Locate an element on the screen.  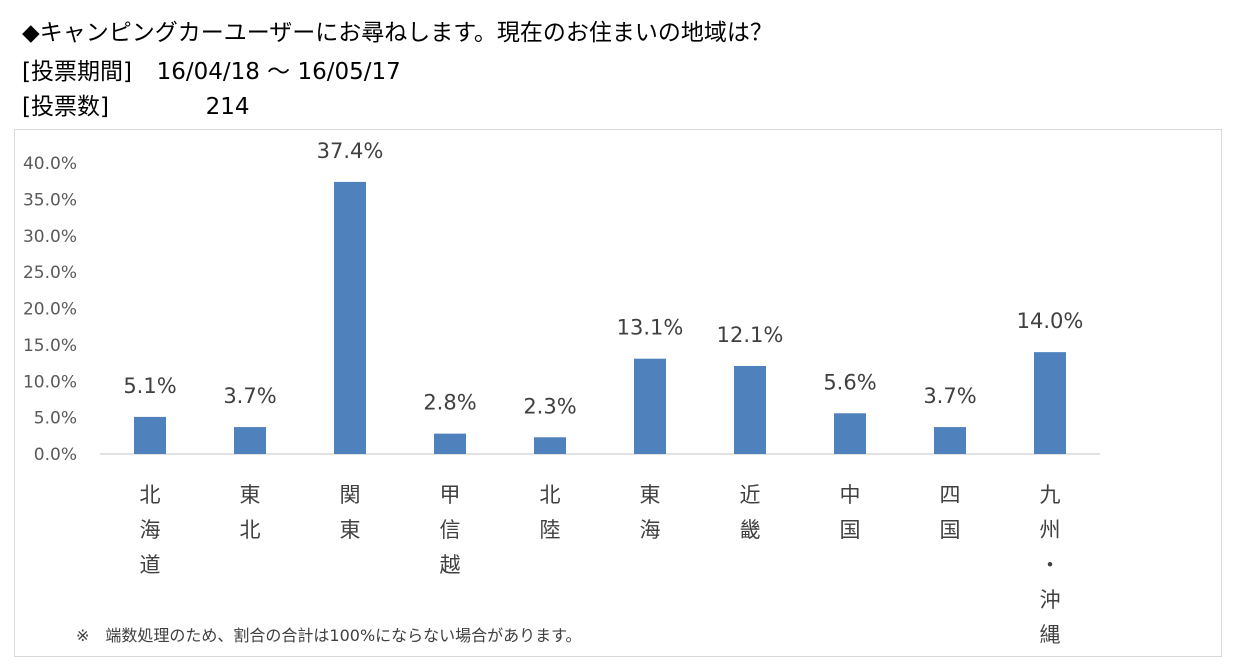
data-label: 5.6% is located at coordinates (849, 382).